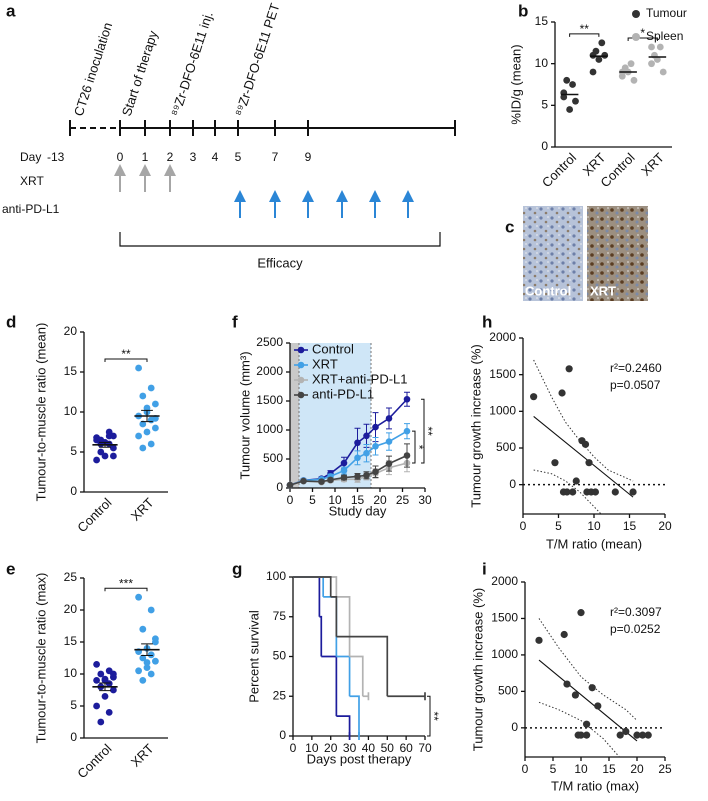 The width and height of the screenshot is (708, 801). I want to click on x-tick-label: 30, so click(425, 500).